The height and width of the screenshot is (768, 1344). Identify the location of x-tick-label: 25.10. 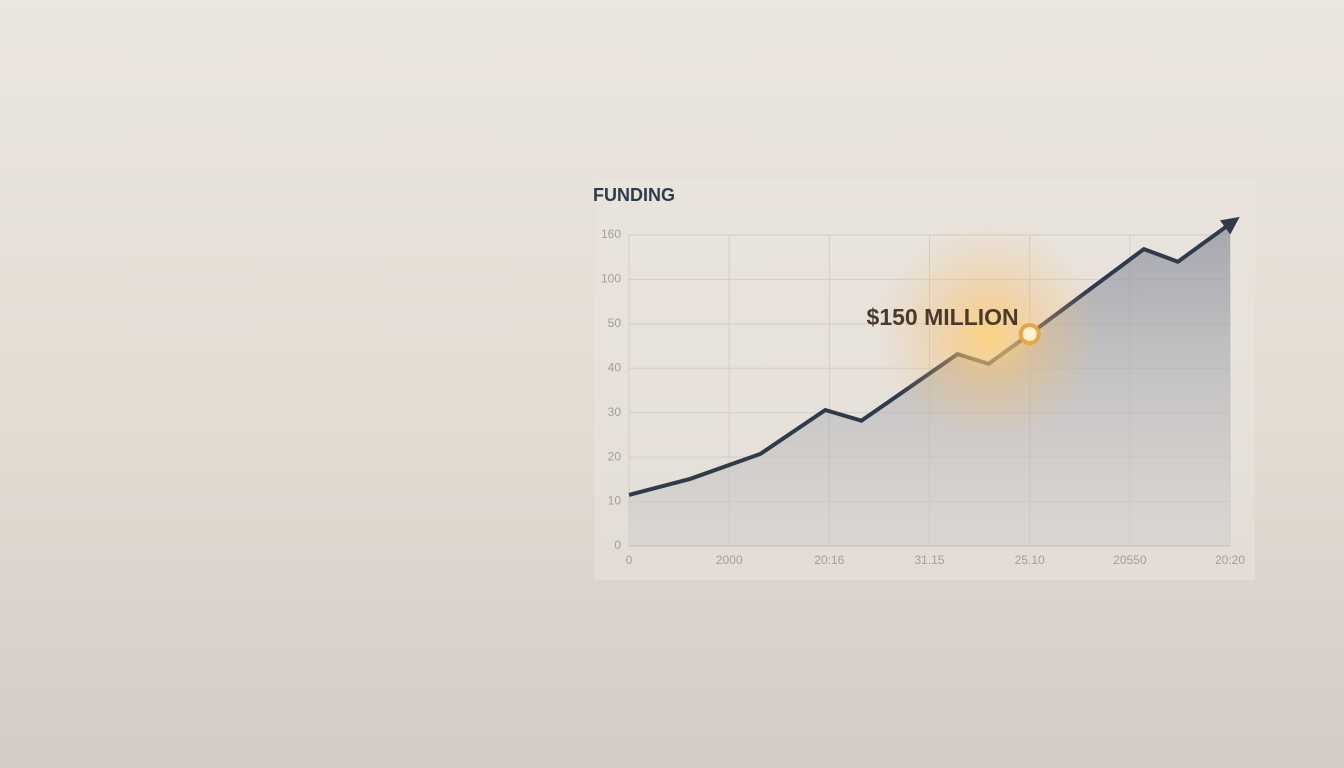
(1030, 560).